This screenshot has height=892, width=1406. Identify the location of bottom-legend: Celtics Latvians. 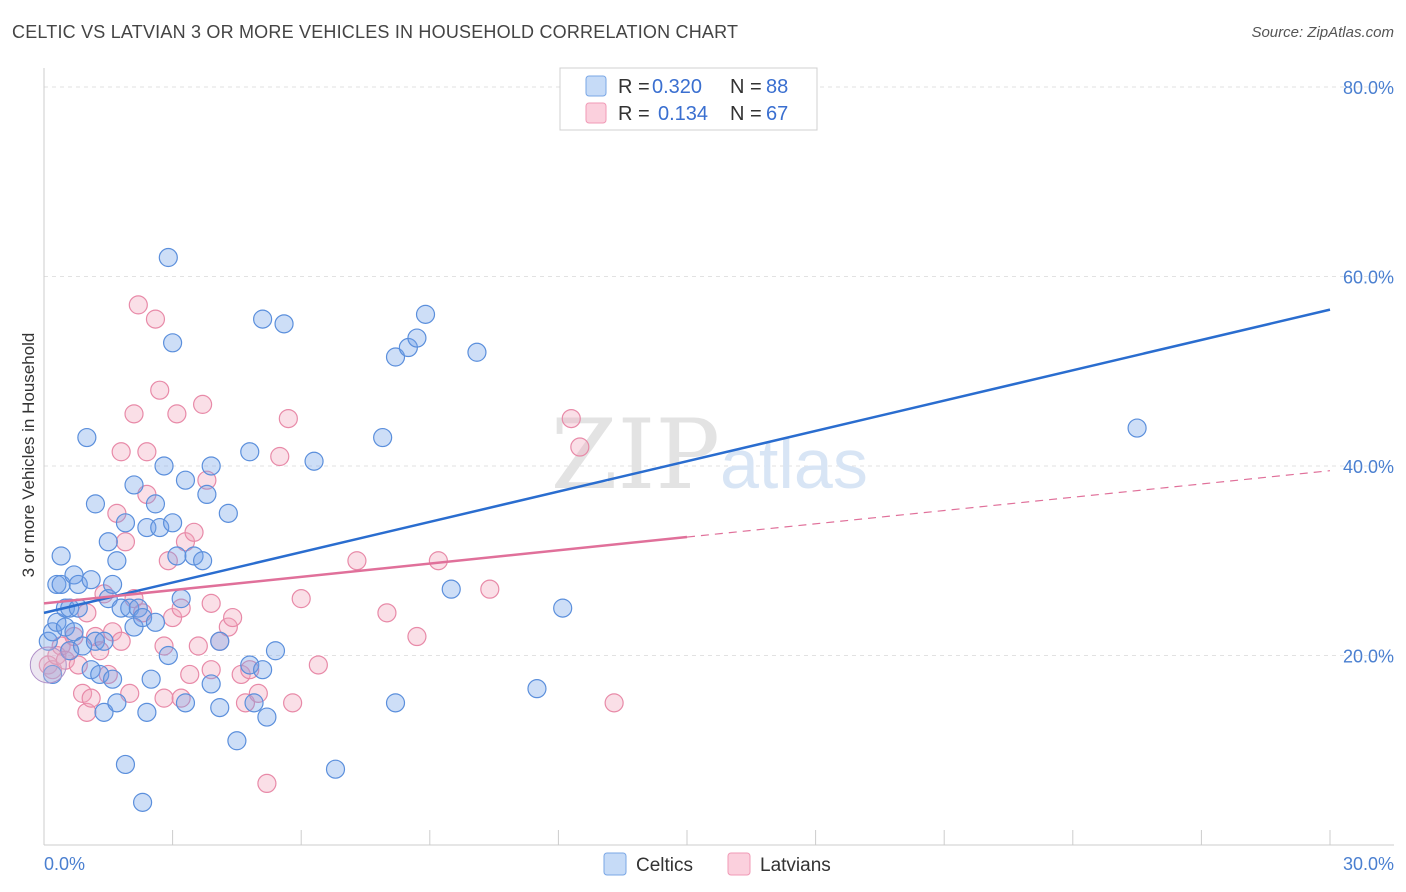
(717, 864).